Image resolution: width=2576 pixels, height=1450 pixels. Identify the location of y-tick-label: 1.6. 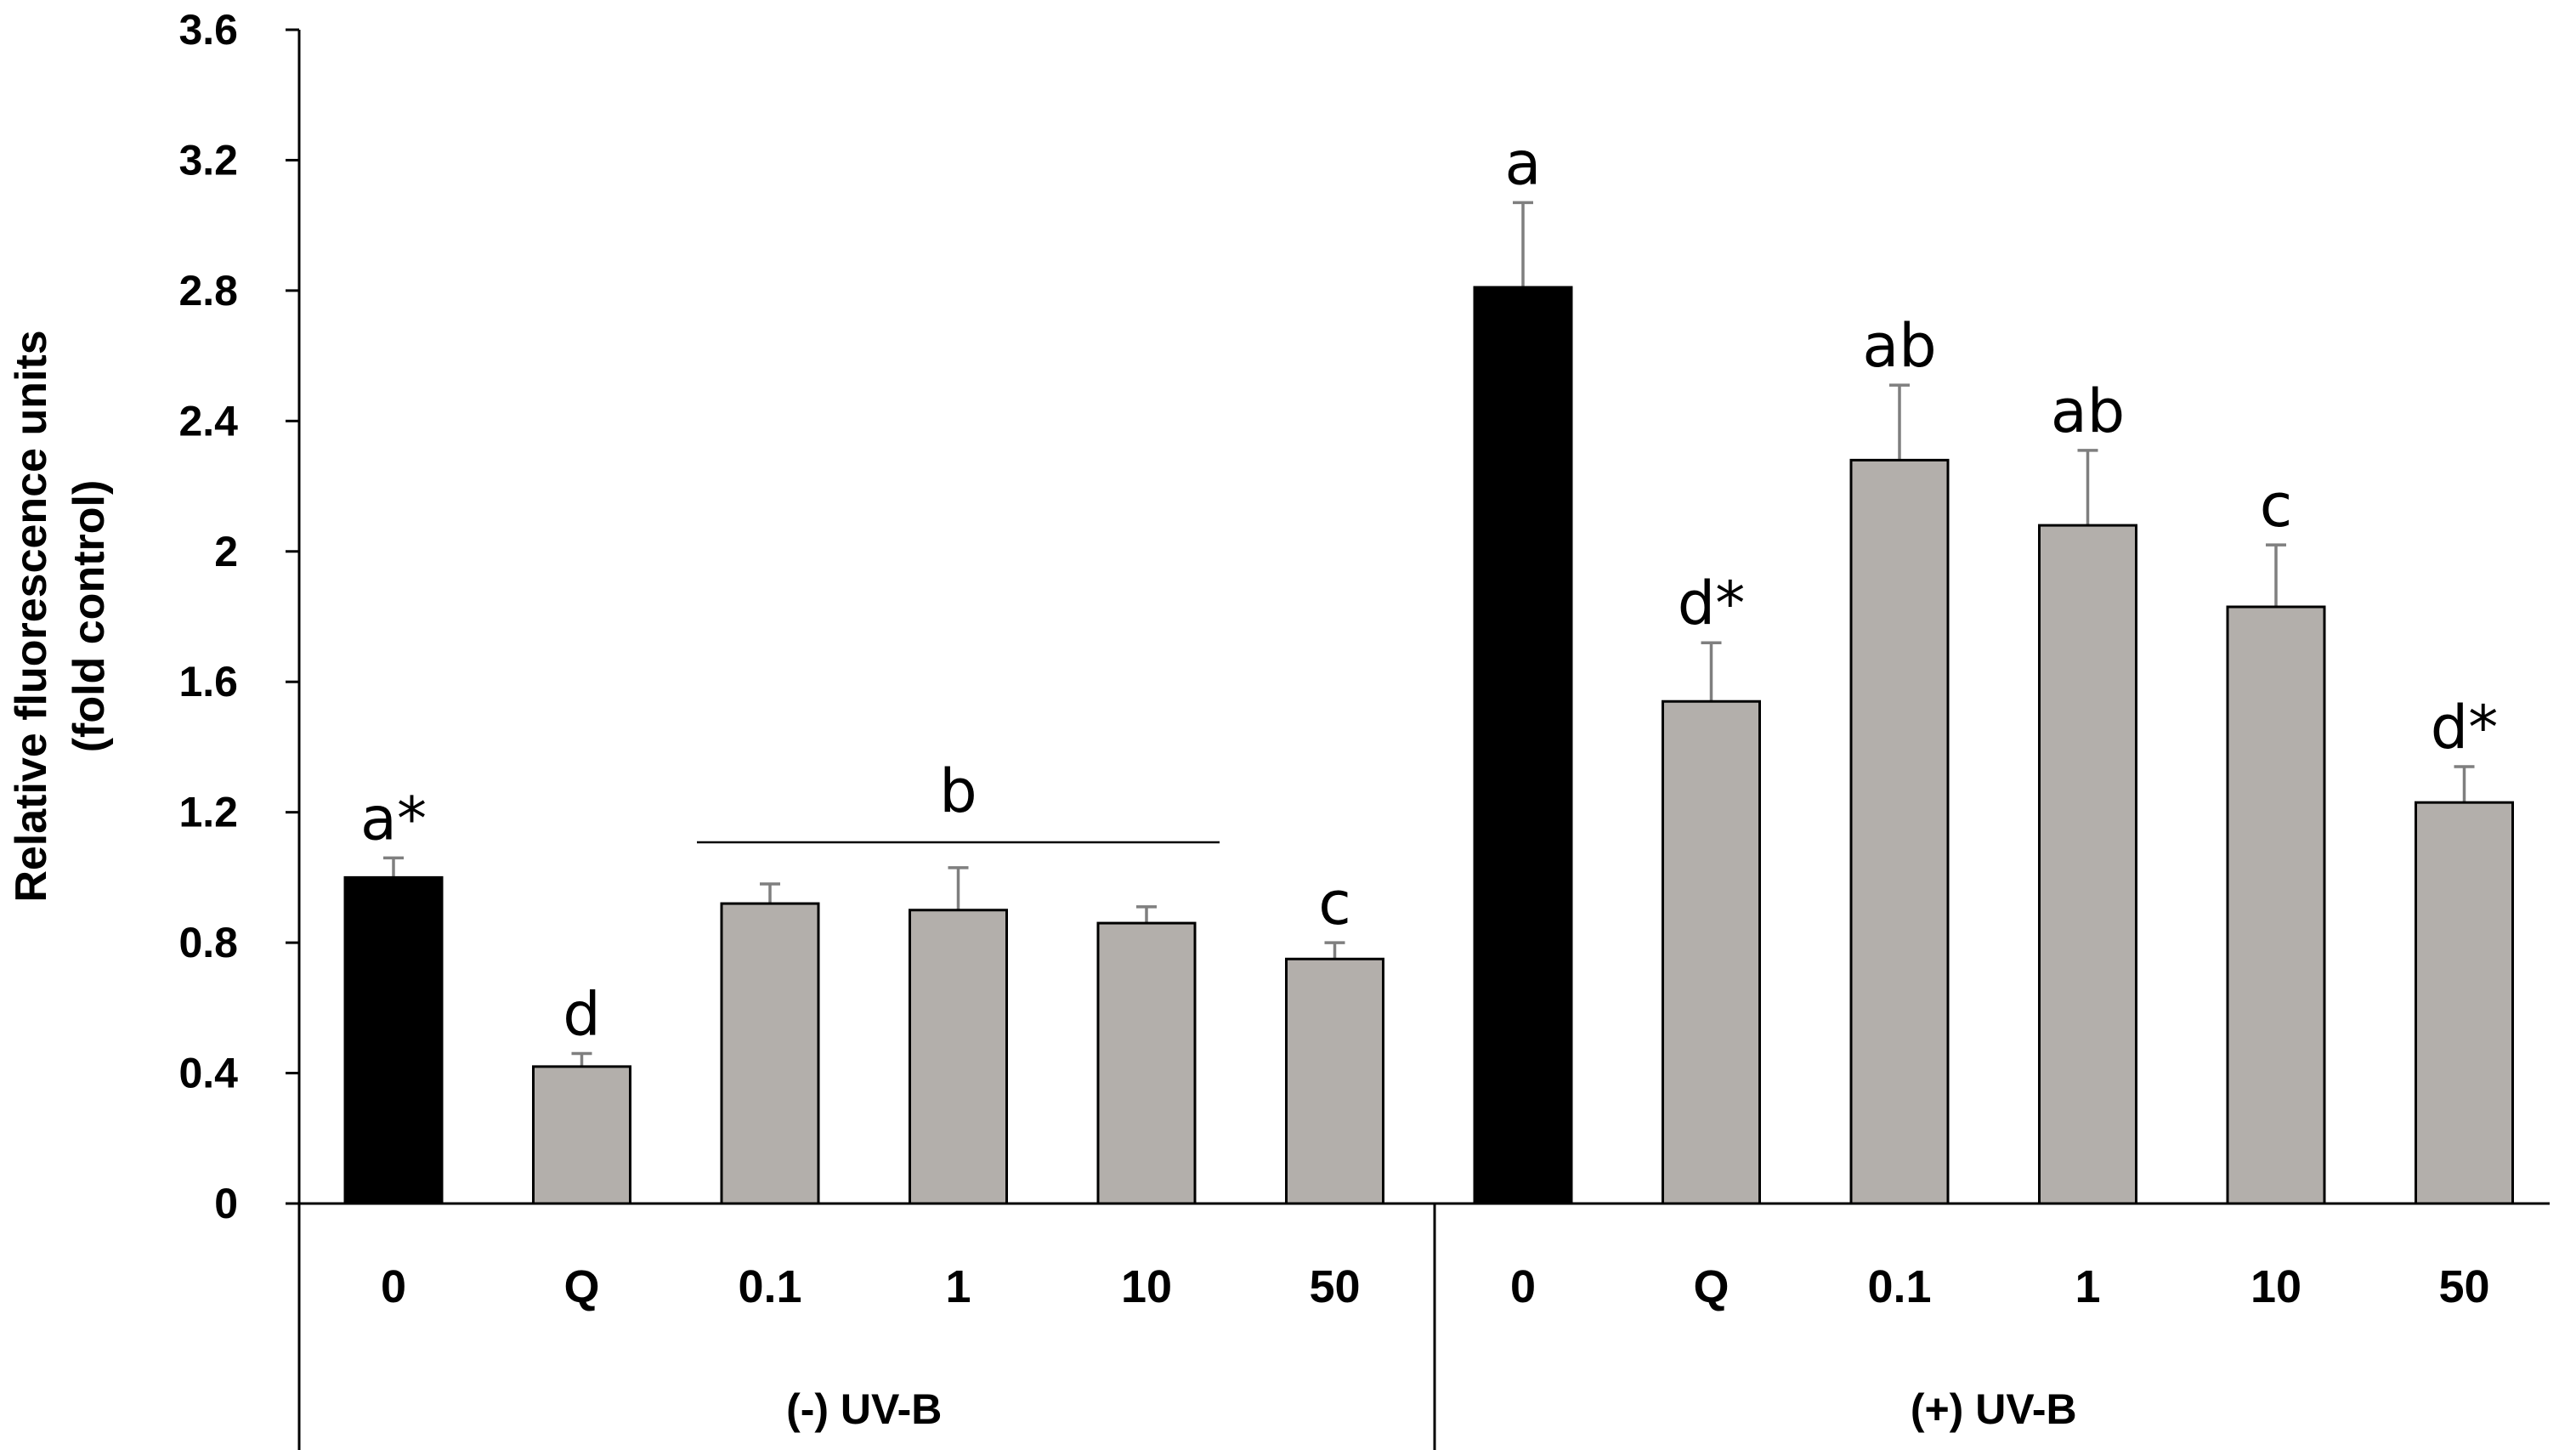
(208, 681).